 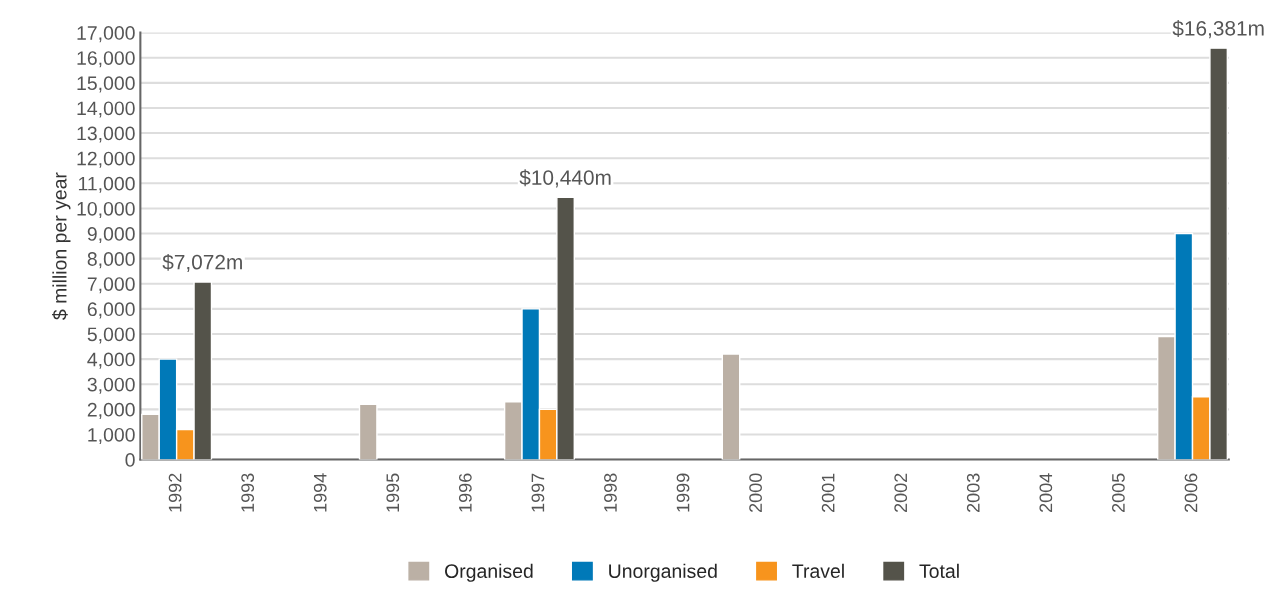 I want to click on y-tick-label: 2,000, so click(x=111, y=410).